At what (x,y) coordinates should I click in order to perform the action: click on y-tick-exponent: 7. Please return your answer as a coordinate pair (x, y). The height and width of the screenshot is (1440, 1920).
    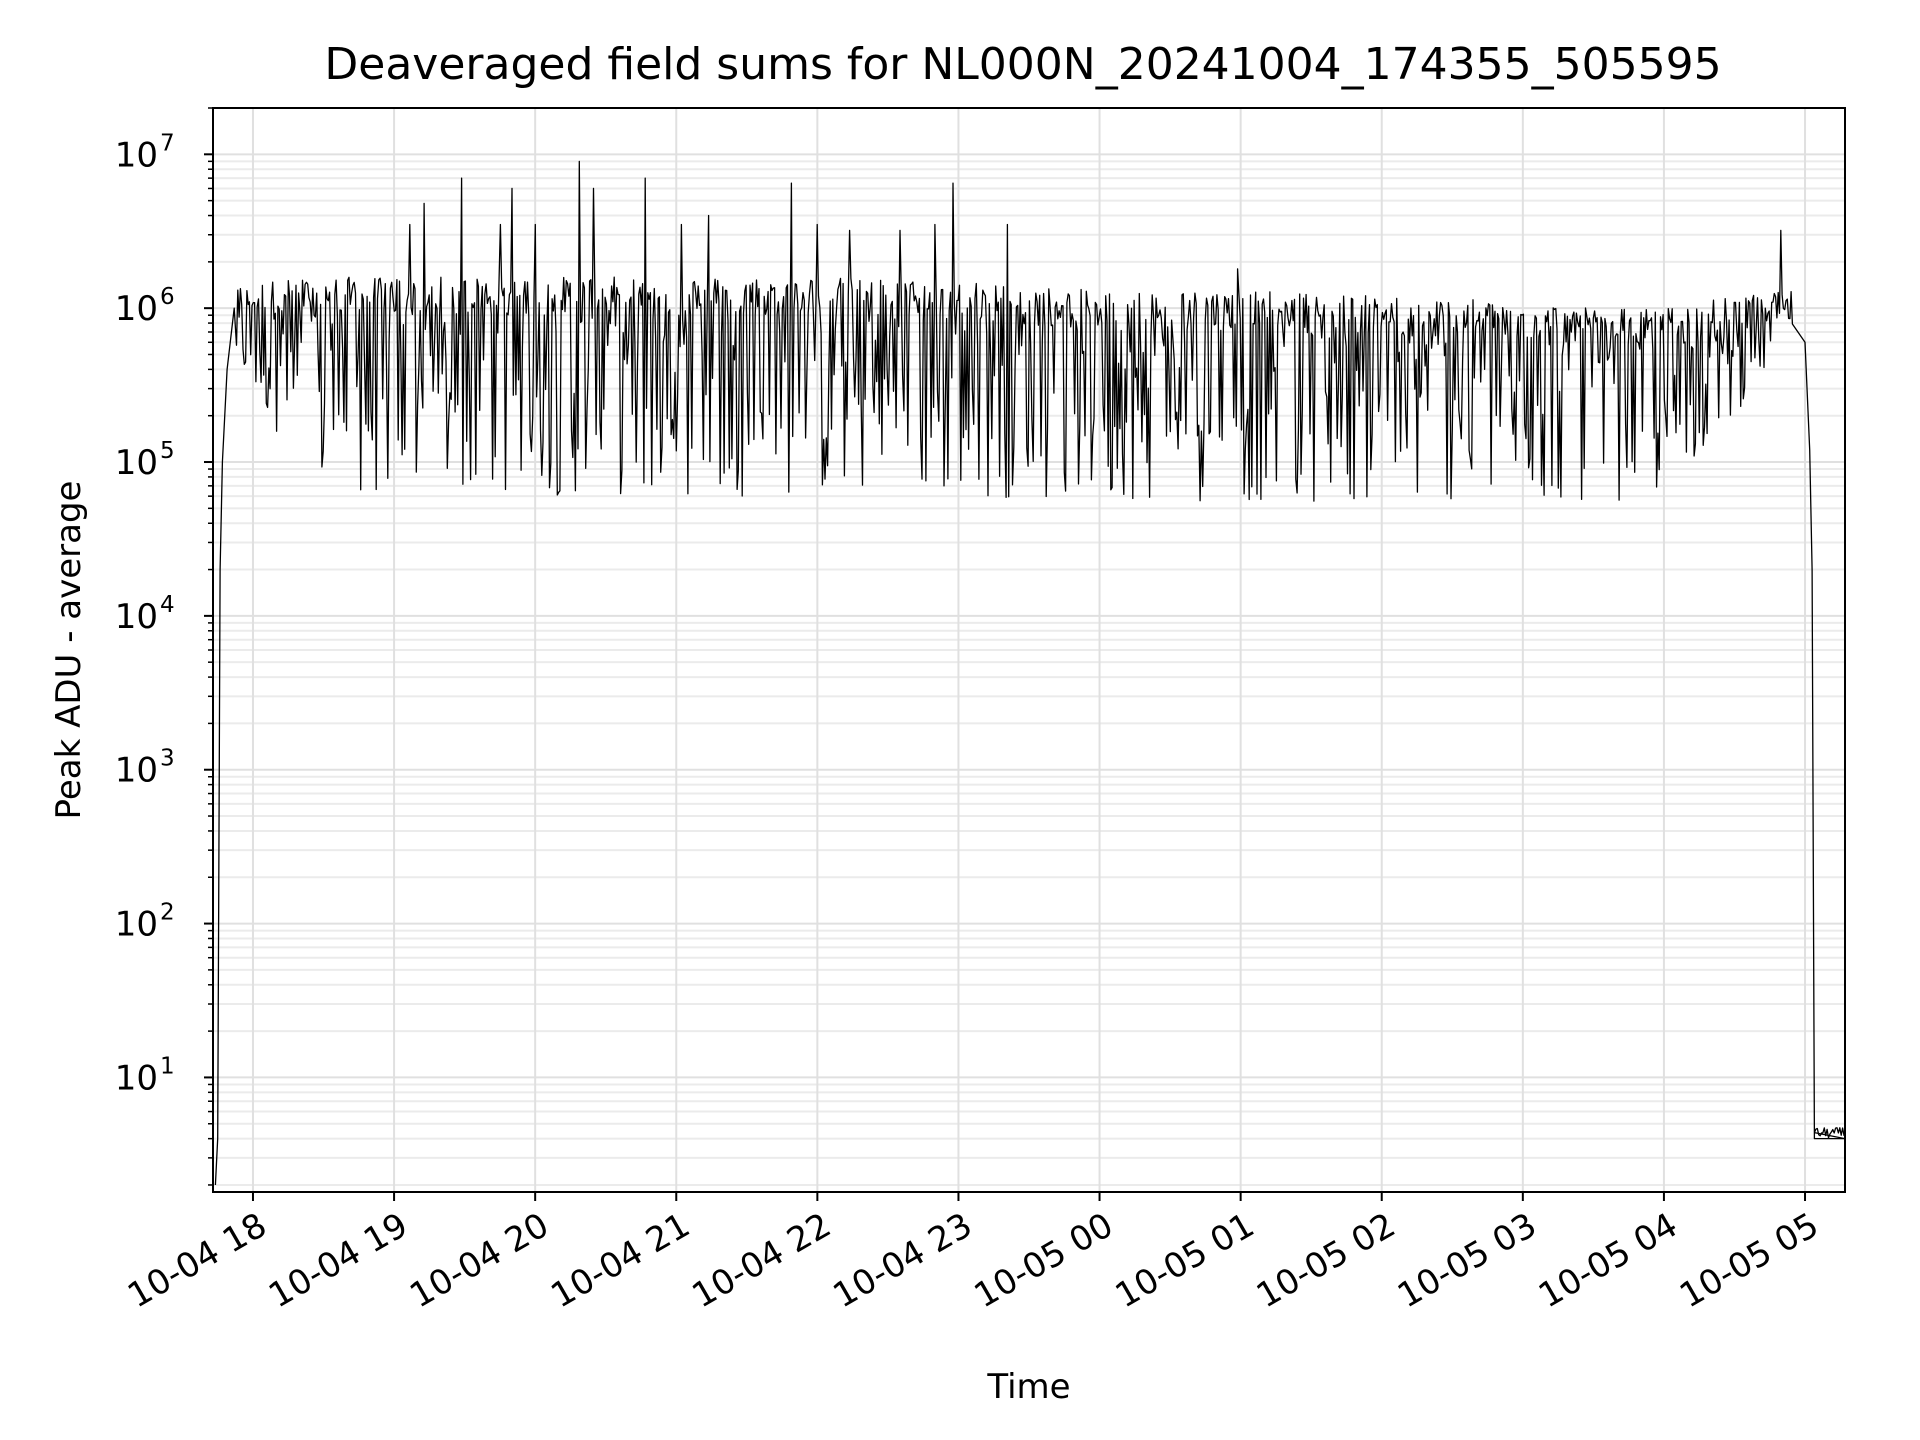
    Looking at the image, I should click on (167, 143).